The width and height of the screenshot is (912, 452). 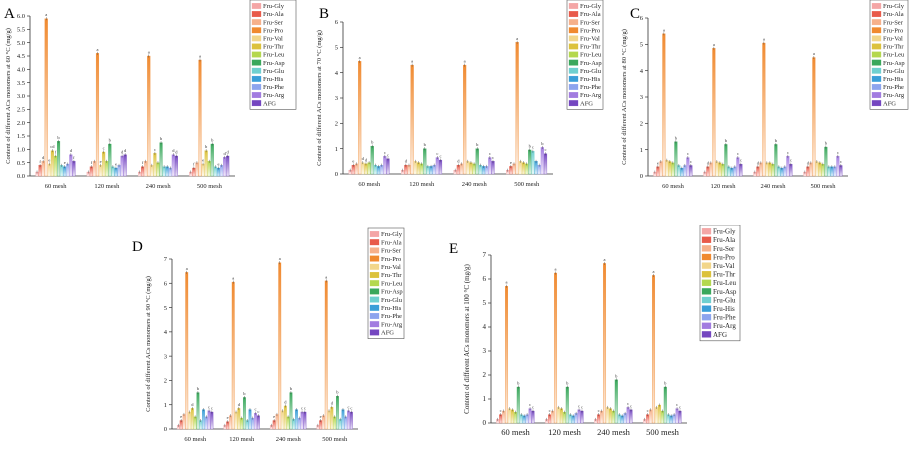 What do you see at coordinates (21, 16) in the screenshot?
I see `y-tick-label: 6.0` at bounding box center [21, 16].